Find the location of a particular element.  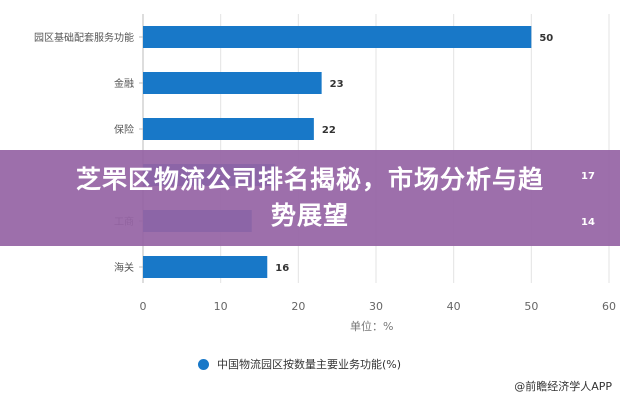

legend-label: 中国物流园区按数量主要业务功能(%) is located at coordinates (309, 364).